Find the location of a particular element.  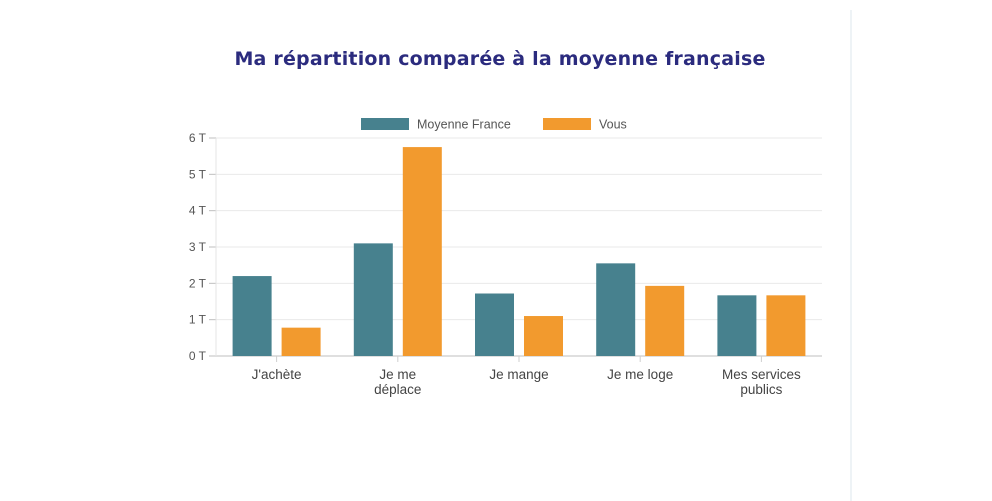

x-tick-label: Je me loge is located at coordinates (640, 374).